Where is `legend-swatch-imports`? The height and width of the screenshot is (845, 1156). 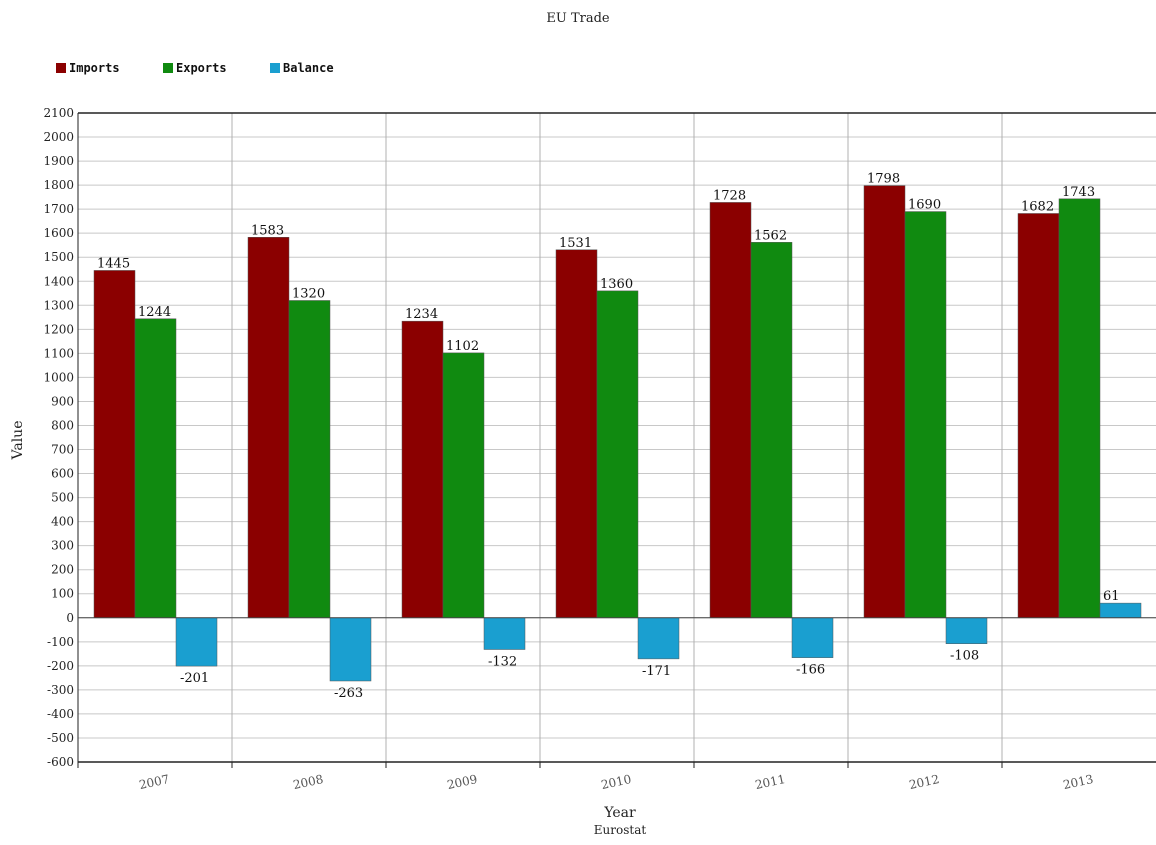 legend-swatch-imports is located at coordinates (61, 68).